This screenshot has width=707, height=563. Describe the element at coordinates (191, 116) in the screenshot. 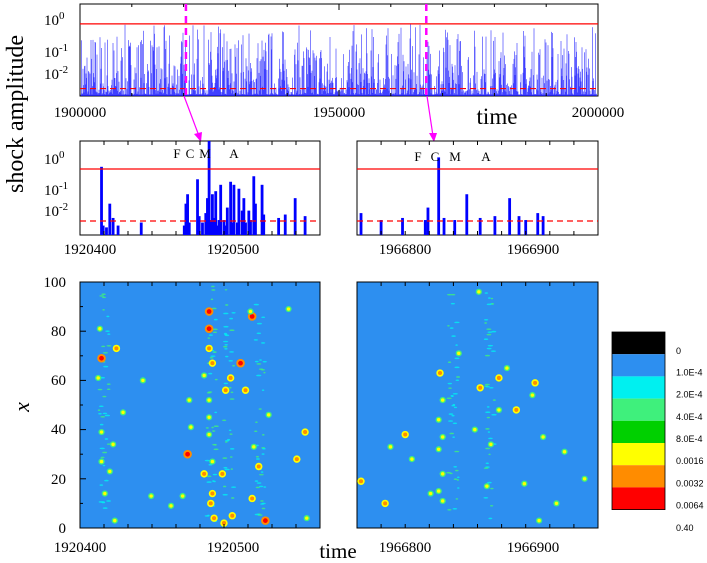

I see `zoom-arrow-left` at that location.